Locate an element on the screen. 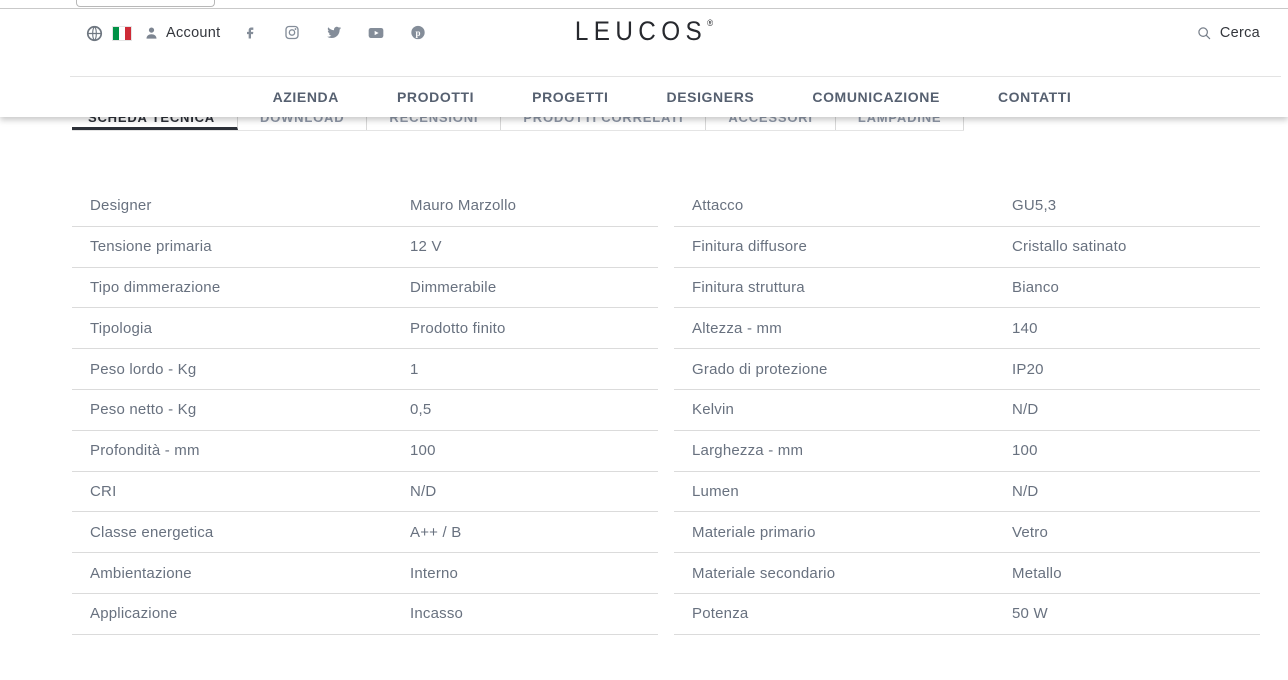  spec-row: Potenza 50 W is located at coordinates (967, 614).